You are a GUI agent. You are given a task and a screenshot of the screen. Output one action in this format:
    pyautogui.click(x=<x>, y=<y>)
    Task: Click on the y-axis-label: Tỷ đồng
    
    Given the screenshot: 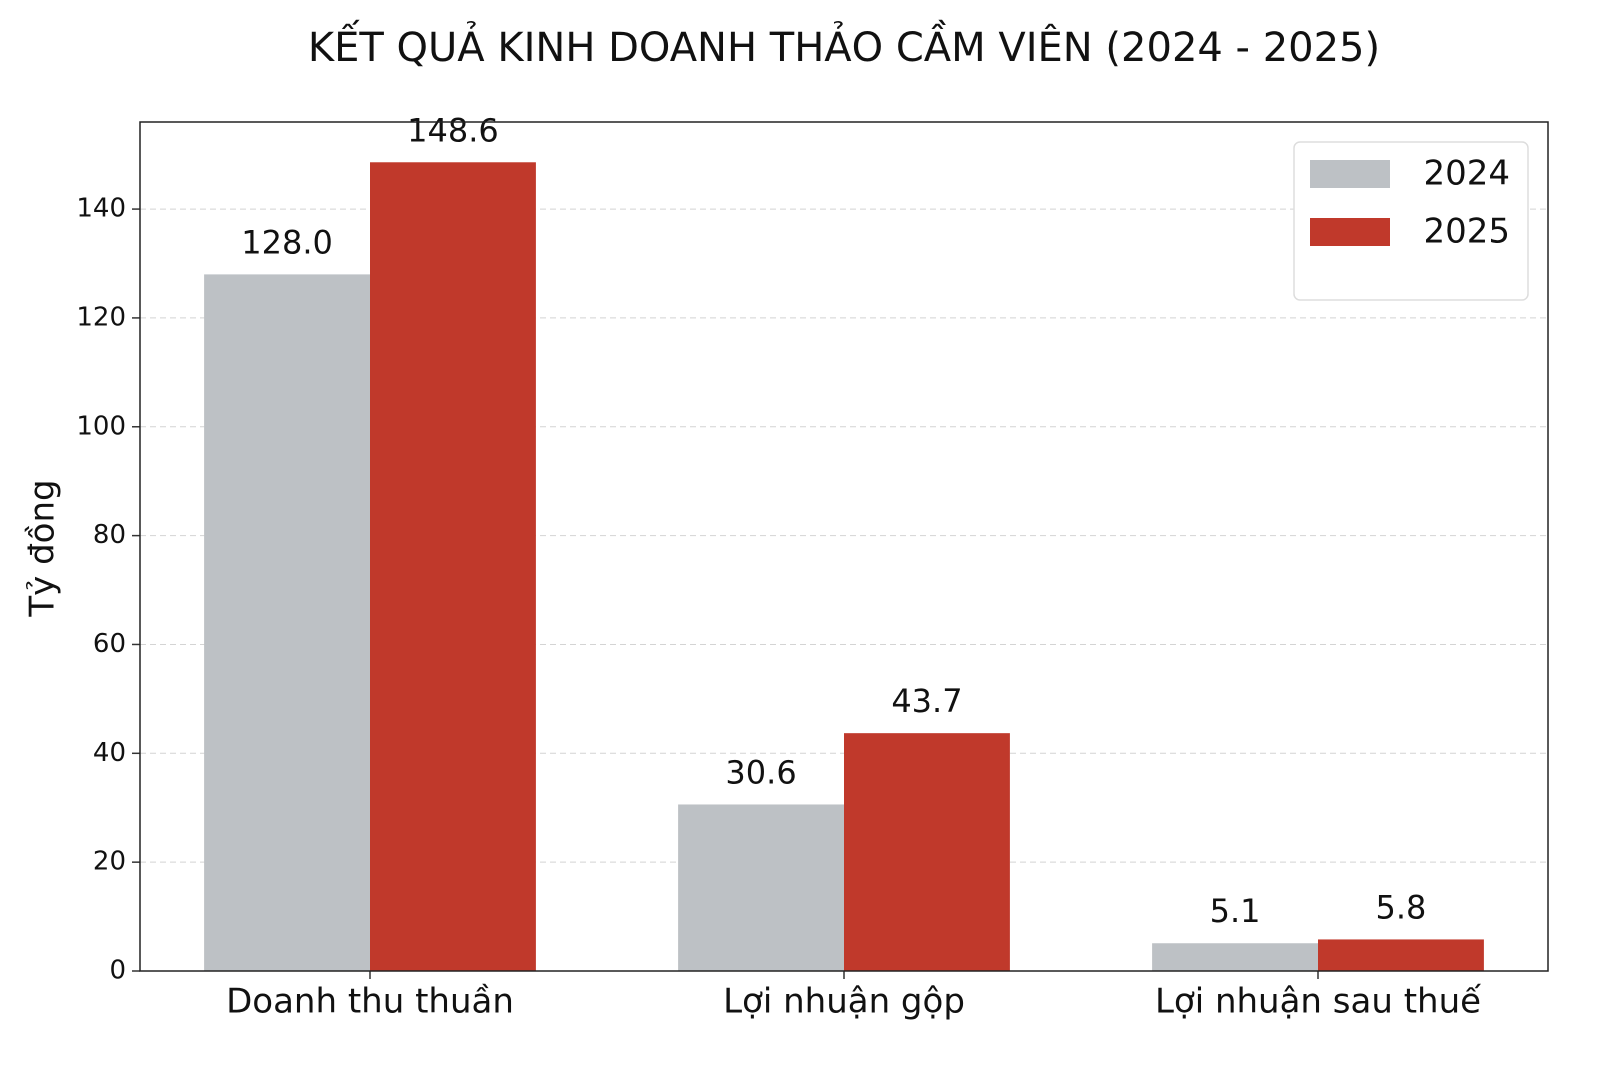 What is the action you would take?
    pyautogui.click(x=43, y=548)
    